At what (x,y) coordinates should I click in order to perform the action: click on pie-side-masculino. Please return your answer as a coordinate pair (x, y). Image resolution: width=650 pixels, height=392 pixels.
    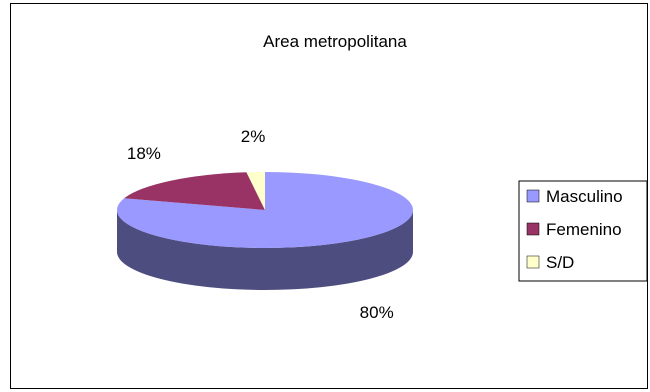
    Looking at the image, I should click on (265, 250).